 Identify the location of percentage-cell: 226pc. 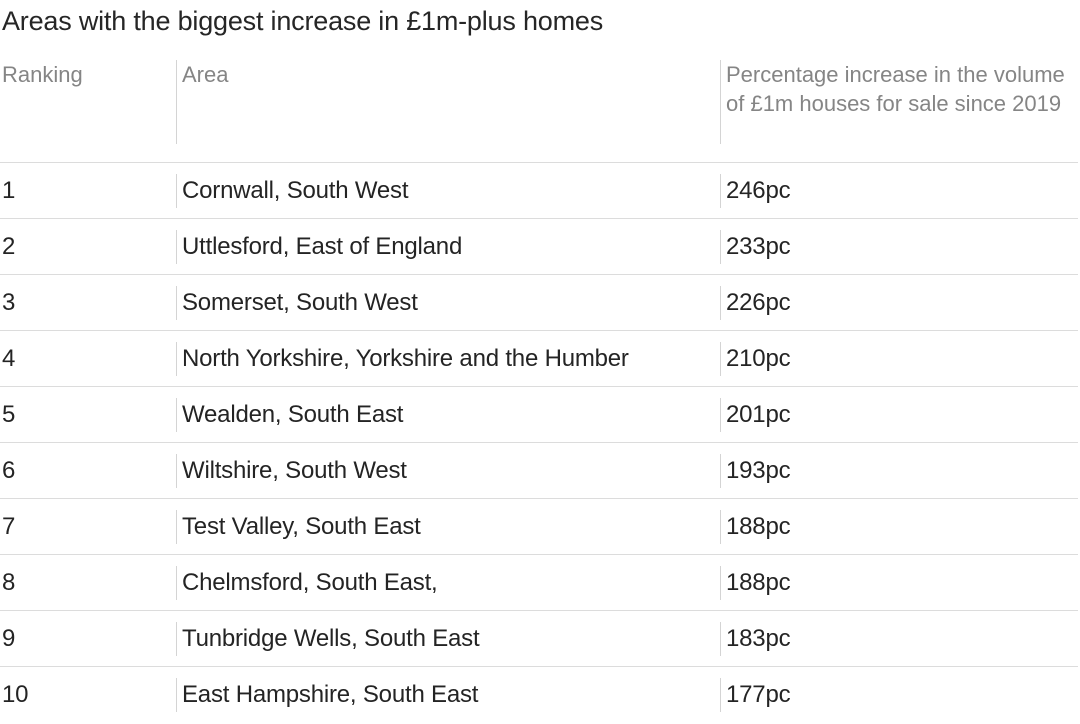
(899, 302).